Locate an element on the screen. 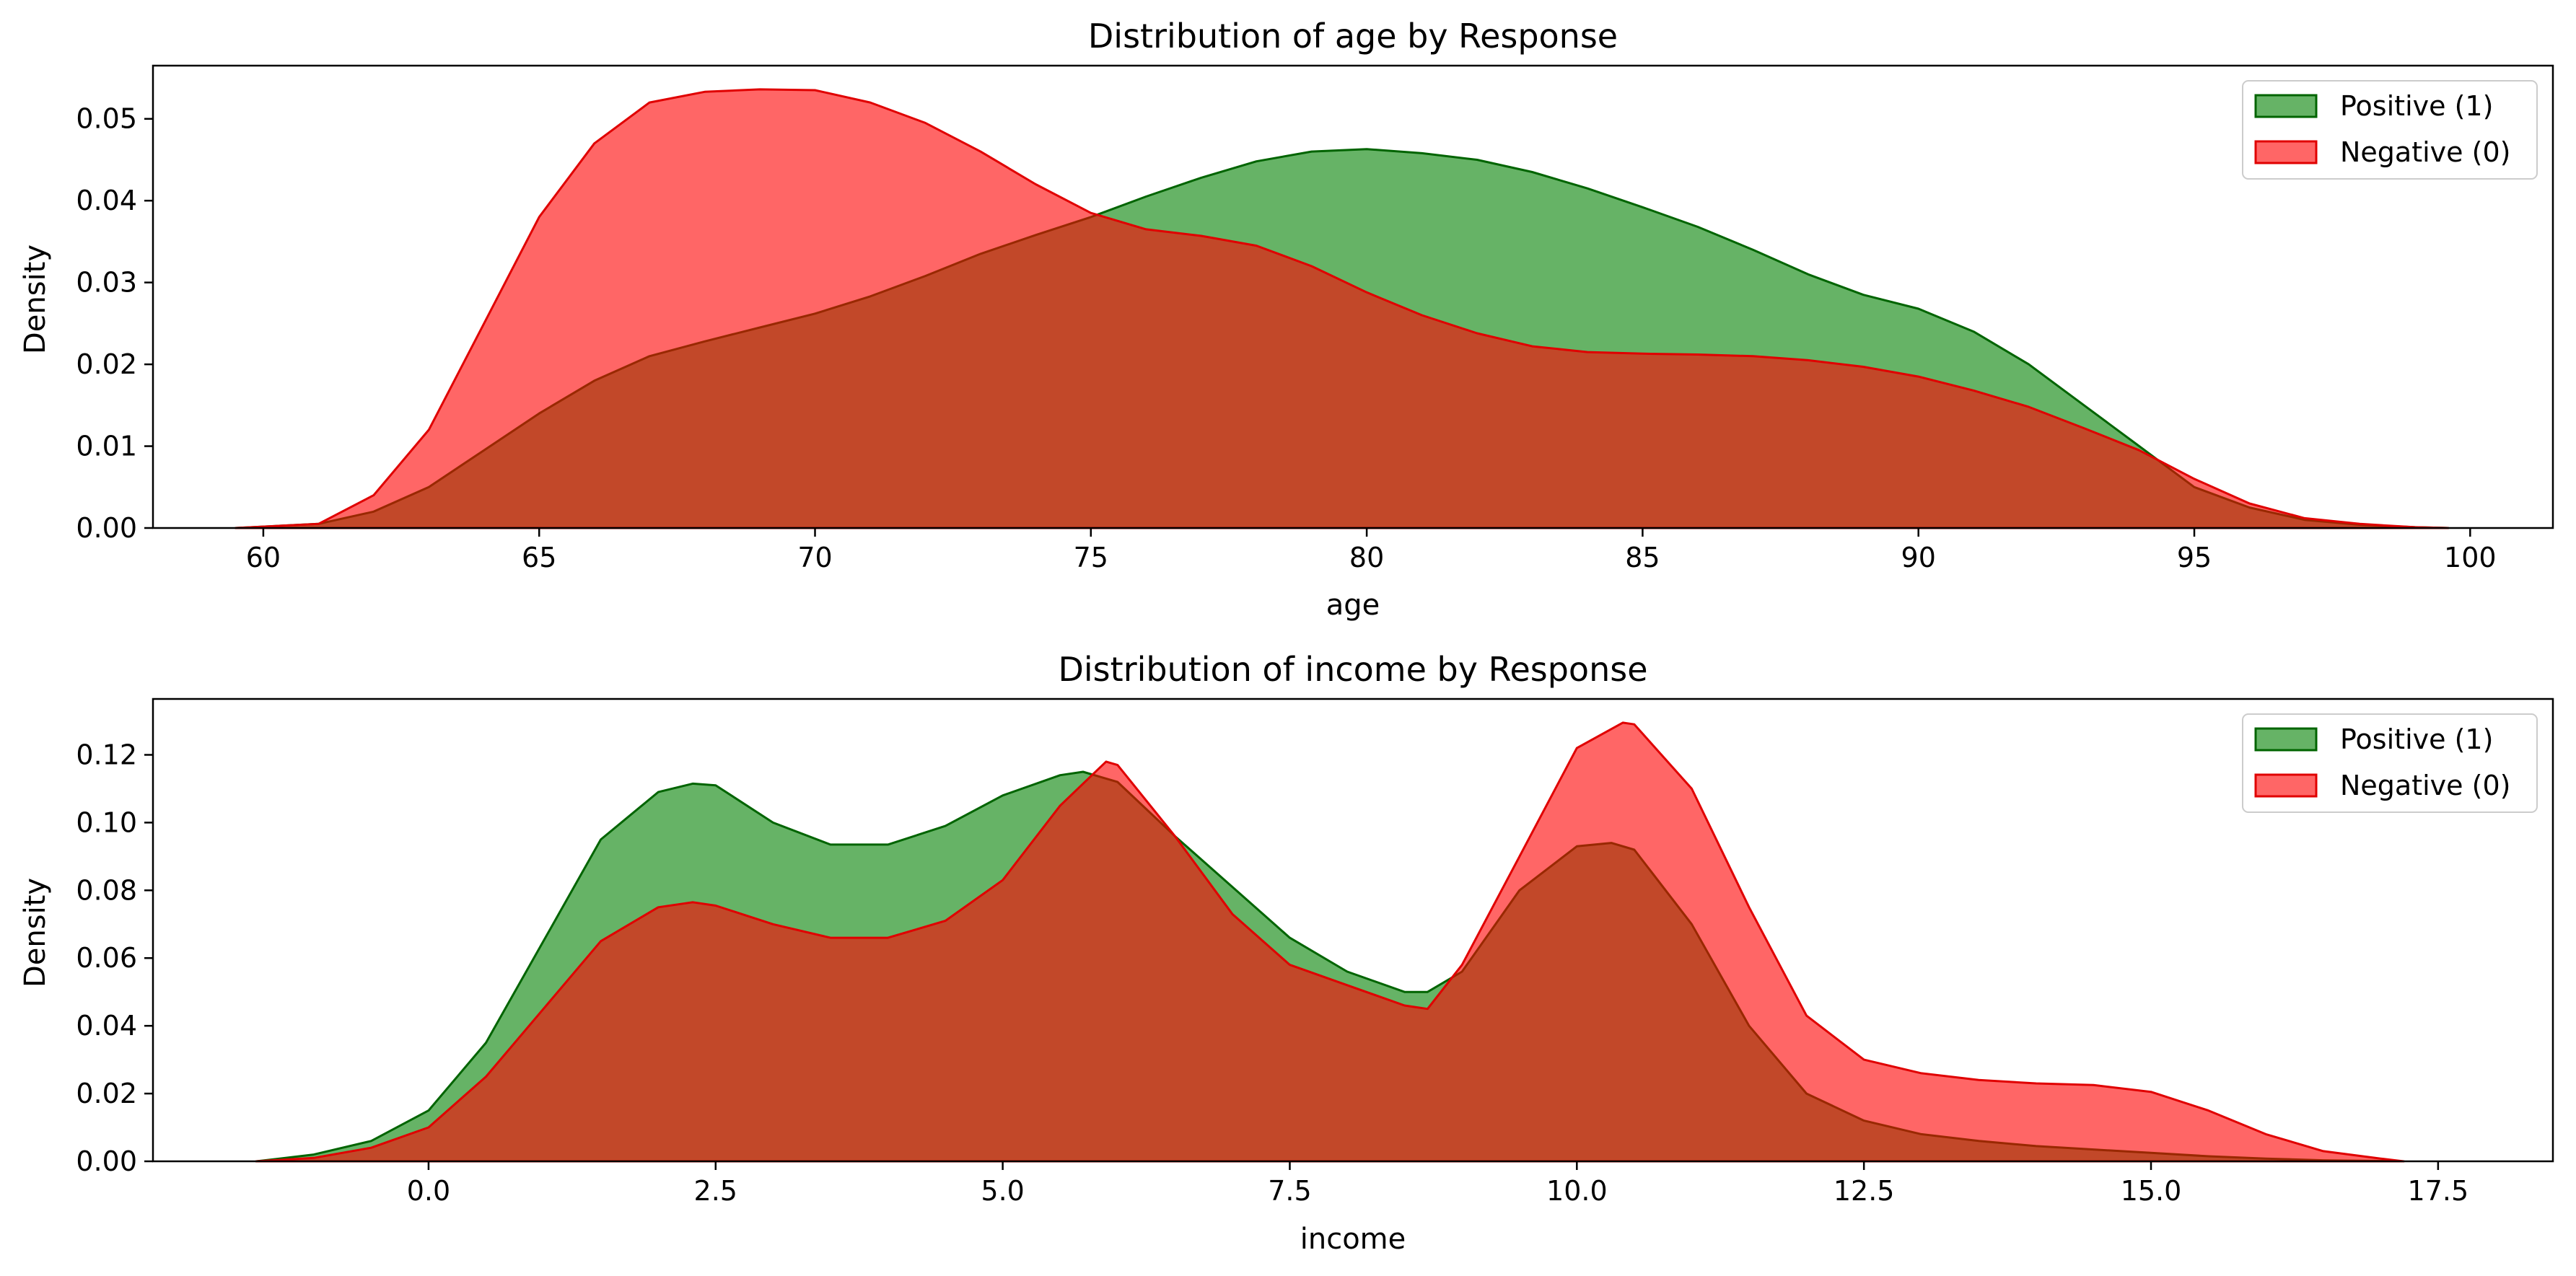  chart-title-age: Distribution of age by Response is located at coordinates (1353, 37).